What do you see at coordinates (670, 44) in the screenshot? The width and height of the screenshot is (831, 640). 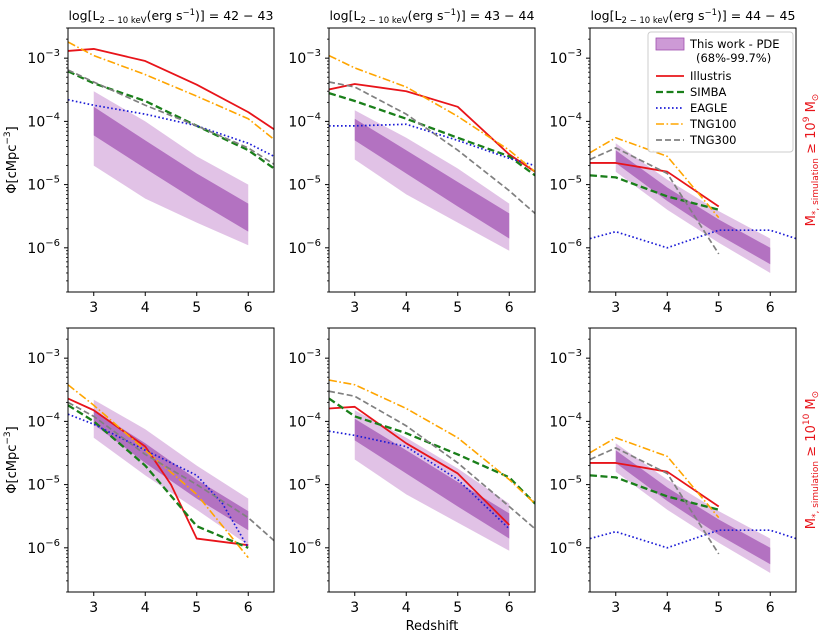 I see `legend-swatch-pde` at bounding box center [670, 44].